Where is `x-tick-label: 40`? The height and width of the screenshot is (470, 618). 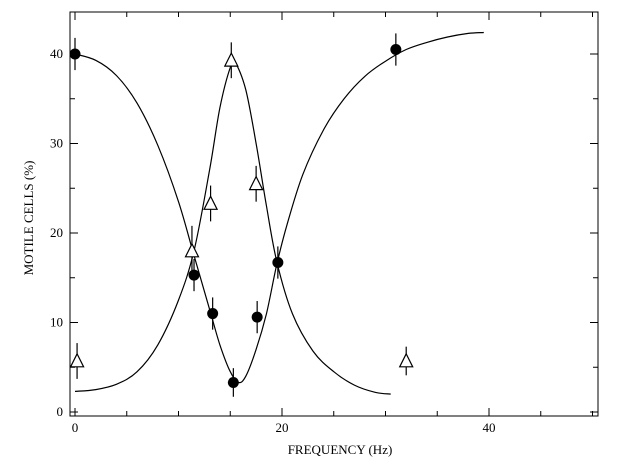
x-tick-label: 40 is located at coordinates (489, 427).